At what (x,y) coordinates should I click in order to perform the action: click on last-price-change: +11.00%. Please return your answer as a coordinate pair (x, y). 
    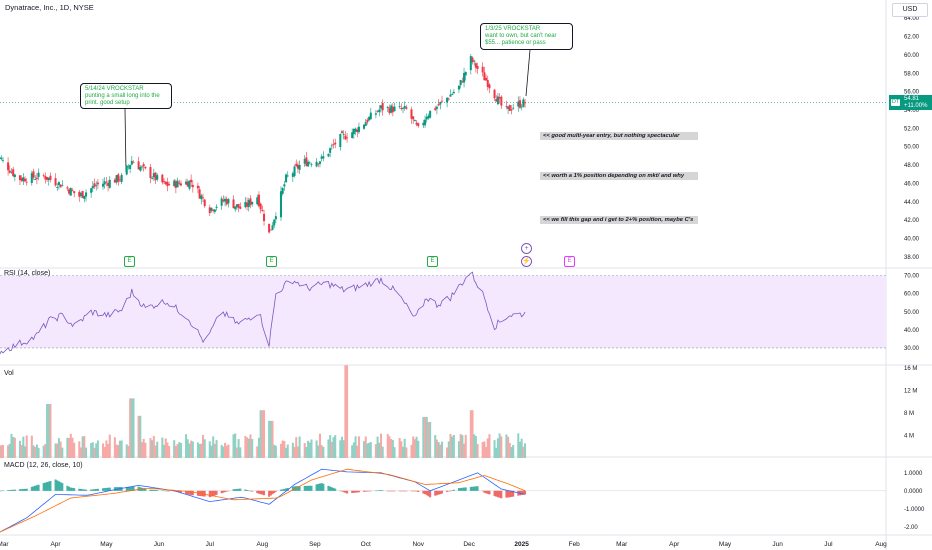
    Looking at the image, I should click on (916, 106).